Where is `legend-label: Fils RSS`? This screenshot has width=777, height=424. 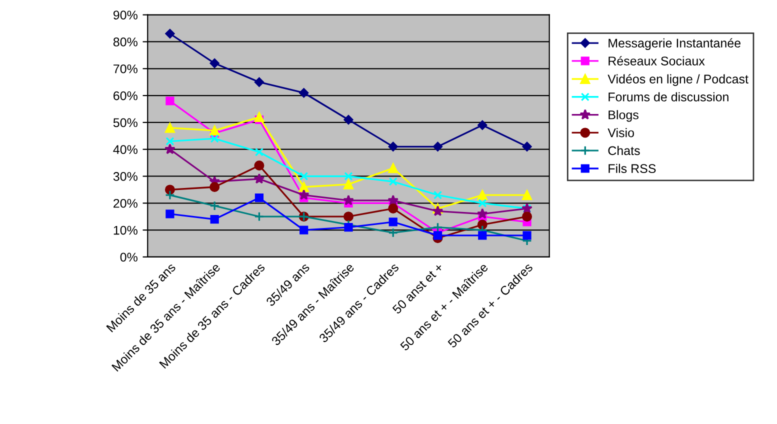 legend-label: Fils RSS is located at coordinates (632, 168).